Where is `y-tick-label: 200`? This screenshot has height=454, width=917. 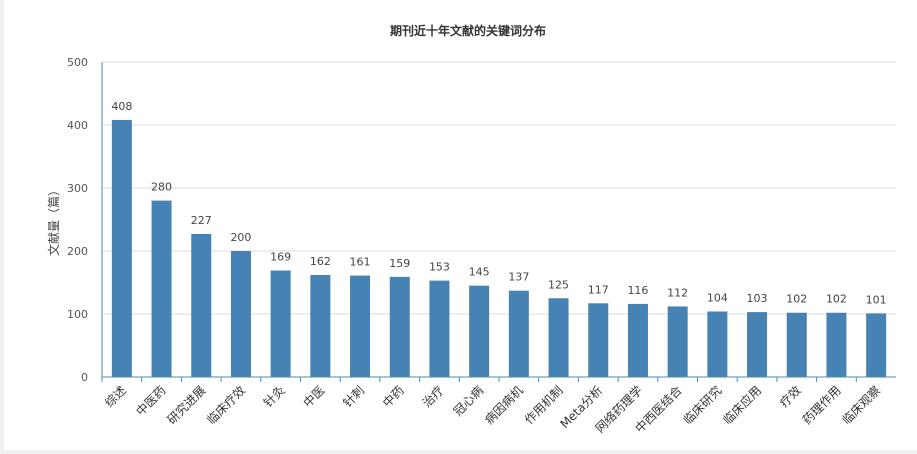
y-tick-label: 200 is located at coordinates (77, 251).